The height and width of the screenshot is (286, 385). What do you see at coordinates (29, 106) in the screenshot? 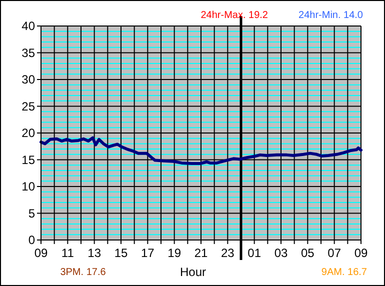
I see `y-tick-label: 25` at bounding box center [29, 106].